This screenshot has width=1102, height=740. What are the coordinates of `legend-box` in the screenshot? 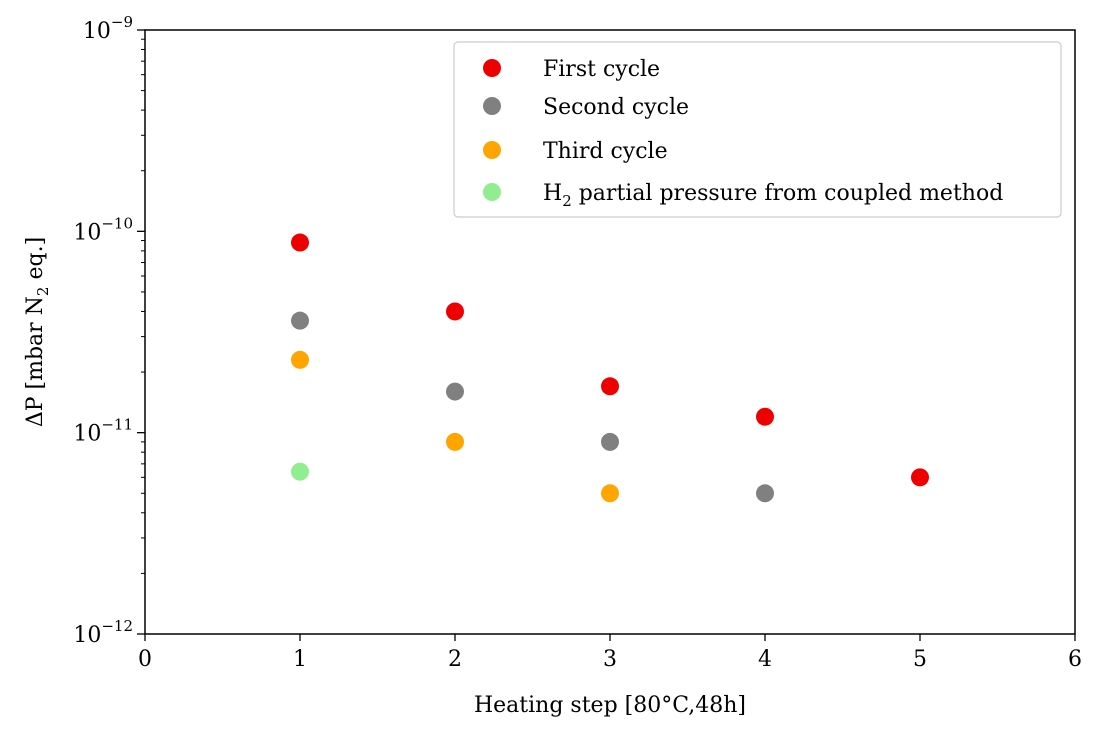 It's located at (757, 129).